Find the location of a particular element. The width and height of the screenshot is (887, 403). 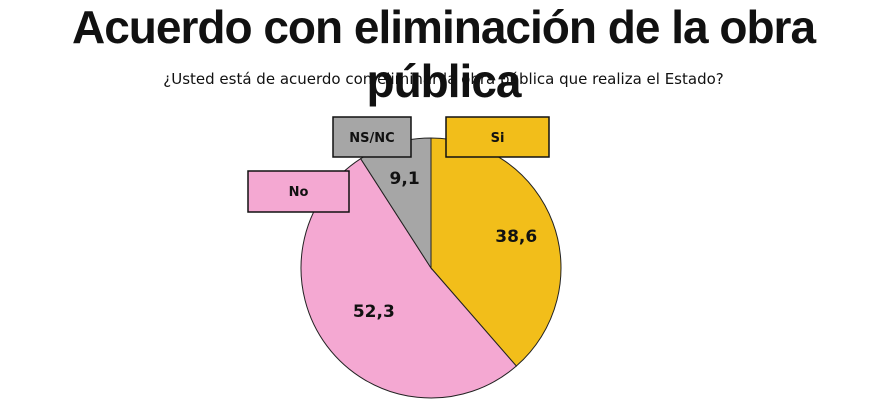

slice-value-no: 52,3 is located at coordinates (374, 312).